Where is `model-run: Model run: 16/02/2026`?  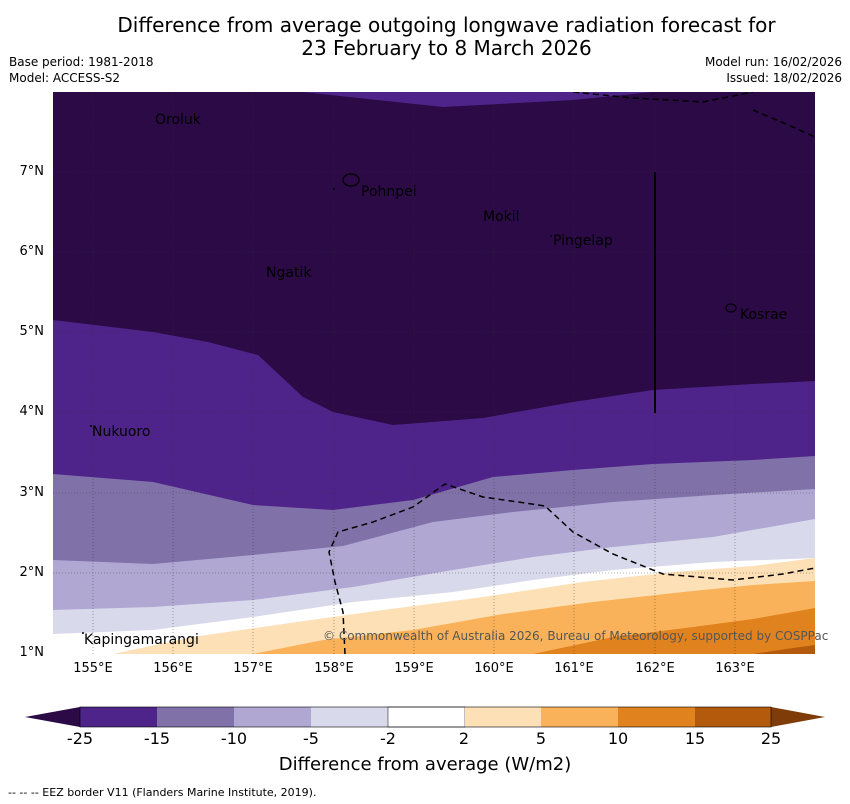 model-run: Model run: 16/02/2026 is located at coordinates (773, 62).